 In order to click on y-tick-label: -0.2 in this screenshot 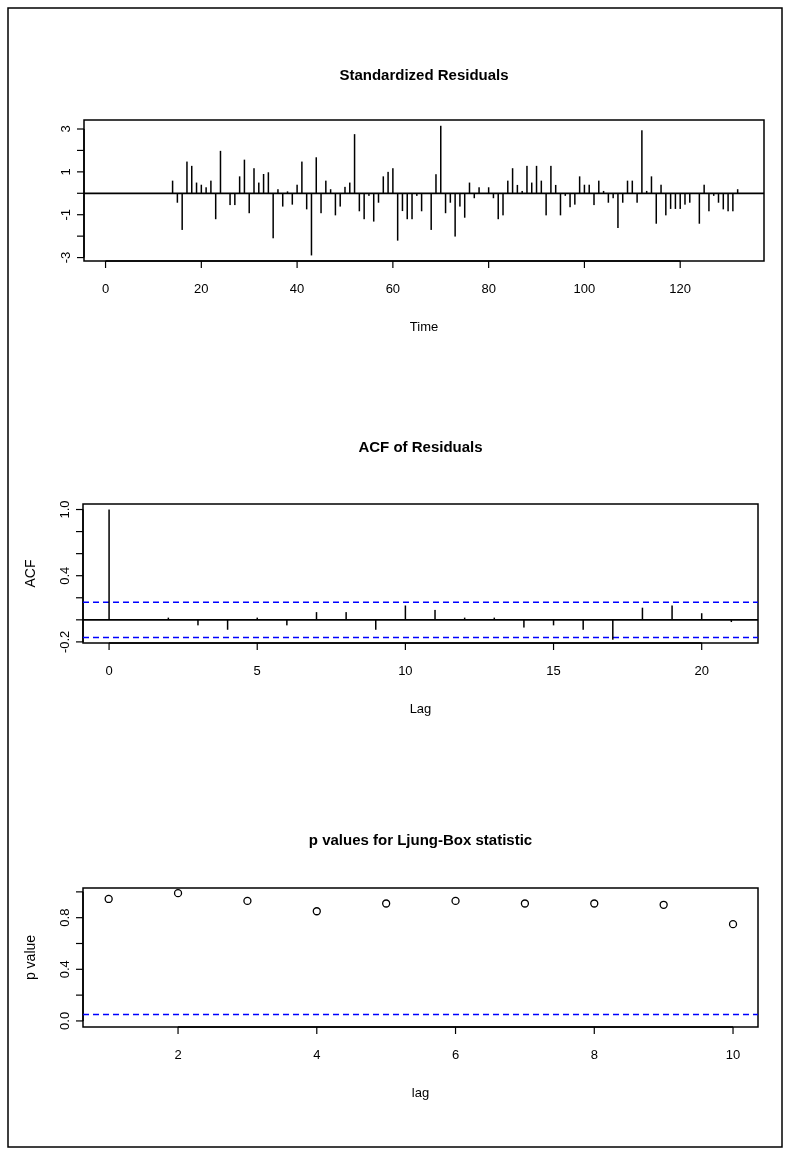, I will do `click(64, 642)`.